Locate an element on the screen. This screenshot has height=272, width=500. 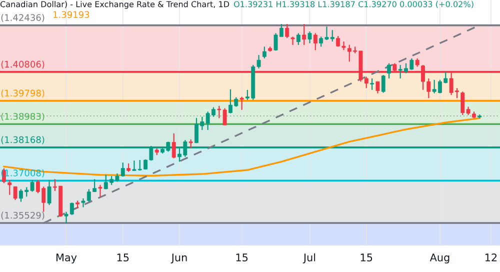
chart-title: Canadian Dollar) - Live Exchange Rate & Trend Chart, 1D is located at coordinates (115, 4).